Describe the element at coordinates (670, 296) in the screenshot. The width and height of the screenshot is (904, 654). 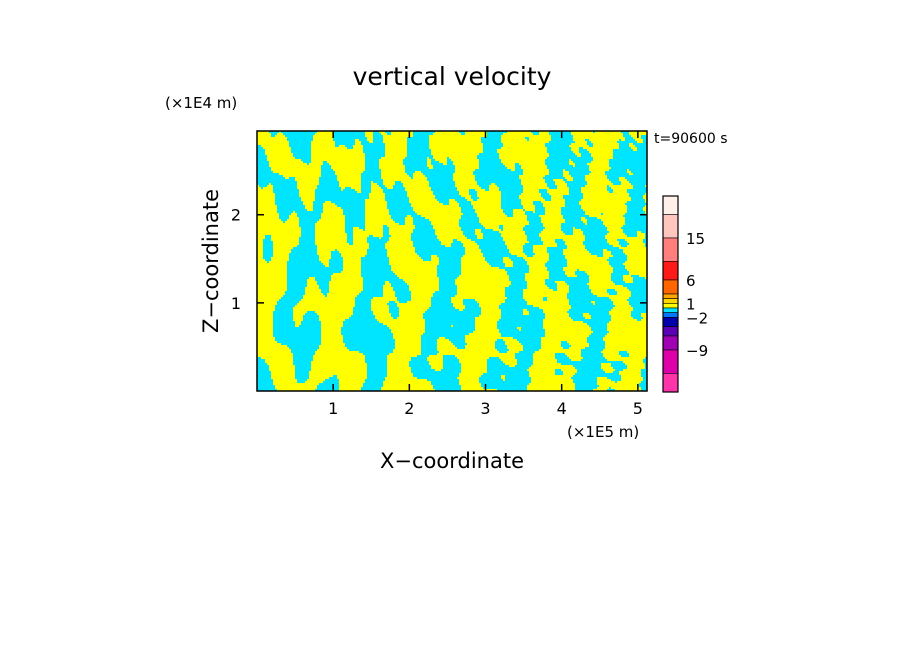
I see `colorbar-bin` at that location.